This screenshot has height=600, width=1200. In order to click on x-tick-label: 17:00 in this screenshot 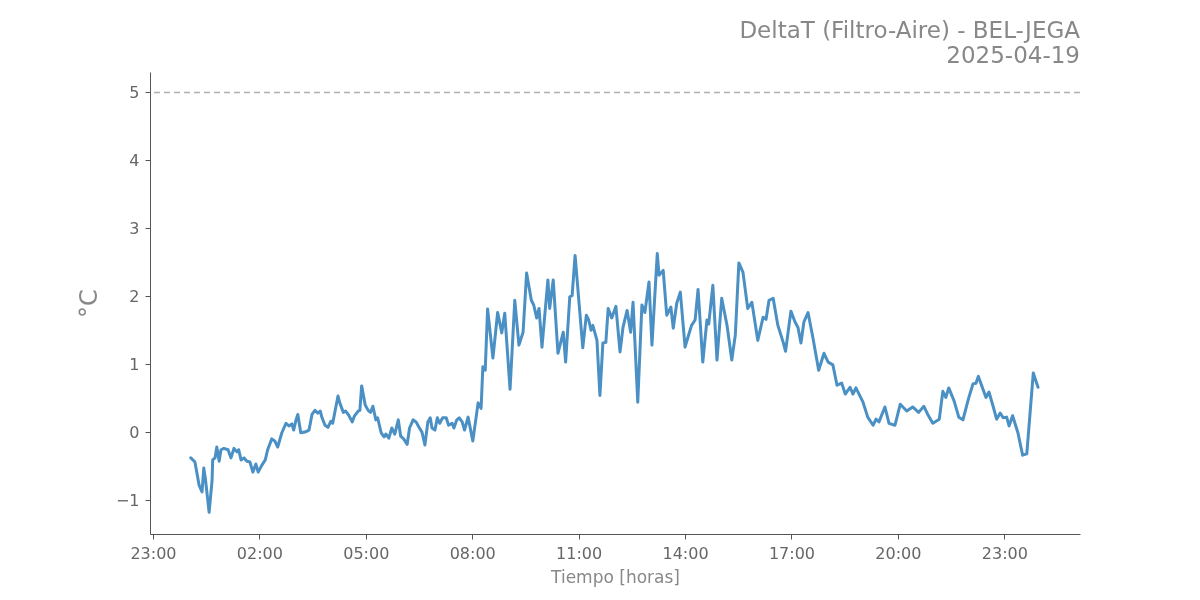, I will do `click(792, 553)`.